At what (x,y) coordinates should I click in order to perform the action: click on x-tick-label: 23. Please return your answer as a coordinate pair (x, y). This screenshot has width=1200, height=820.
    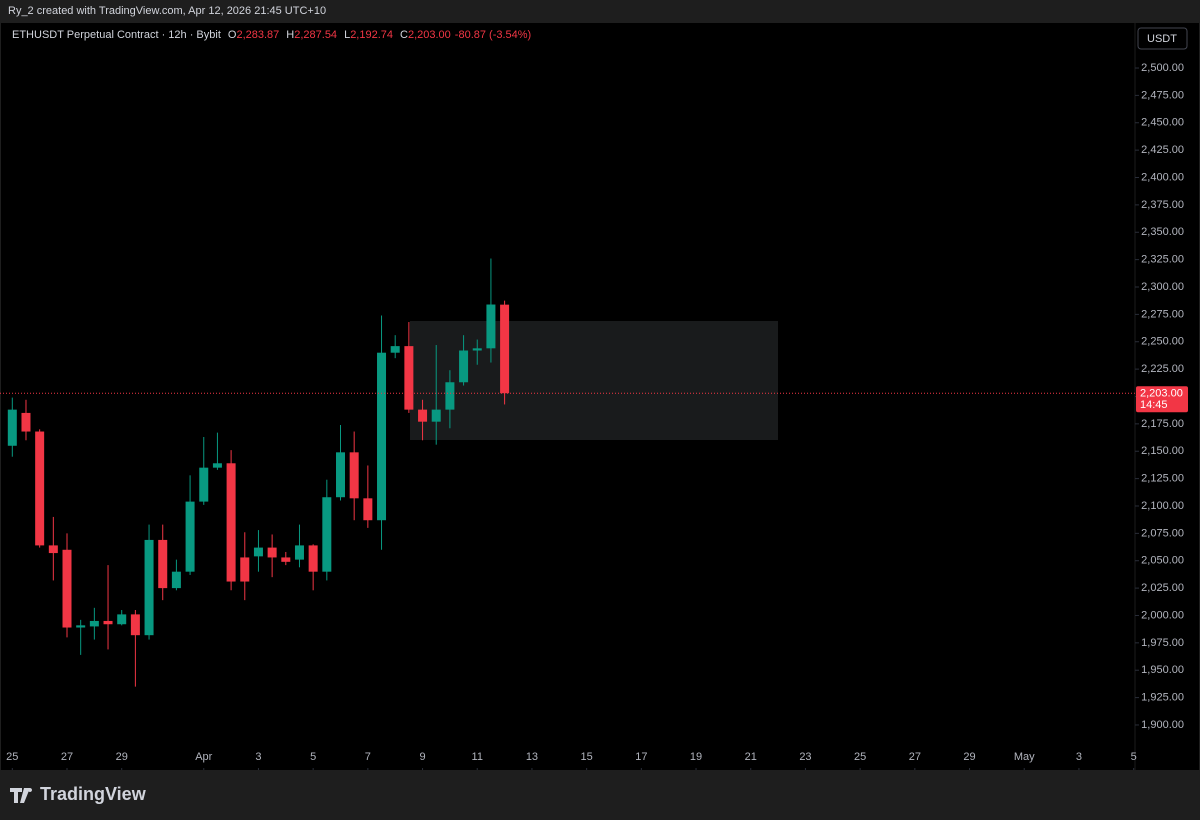
    Looking at the image, I should click on (805, 757).